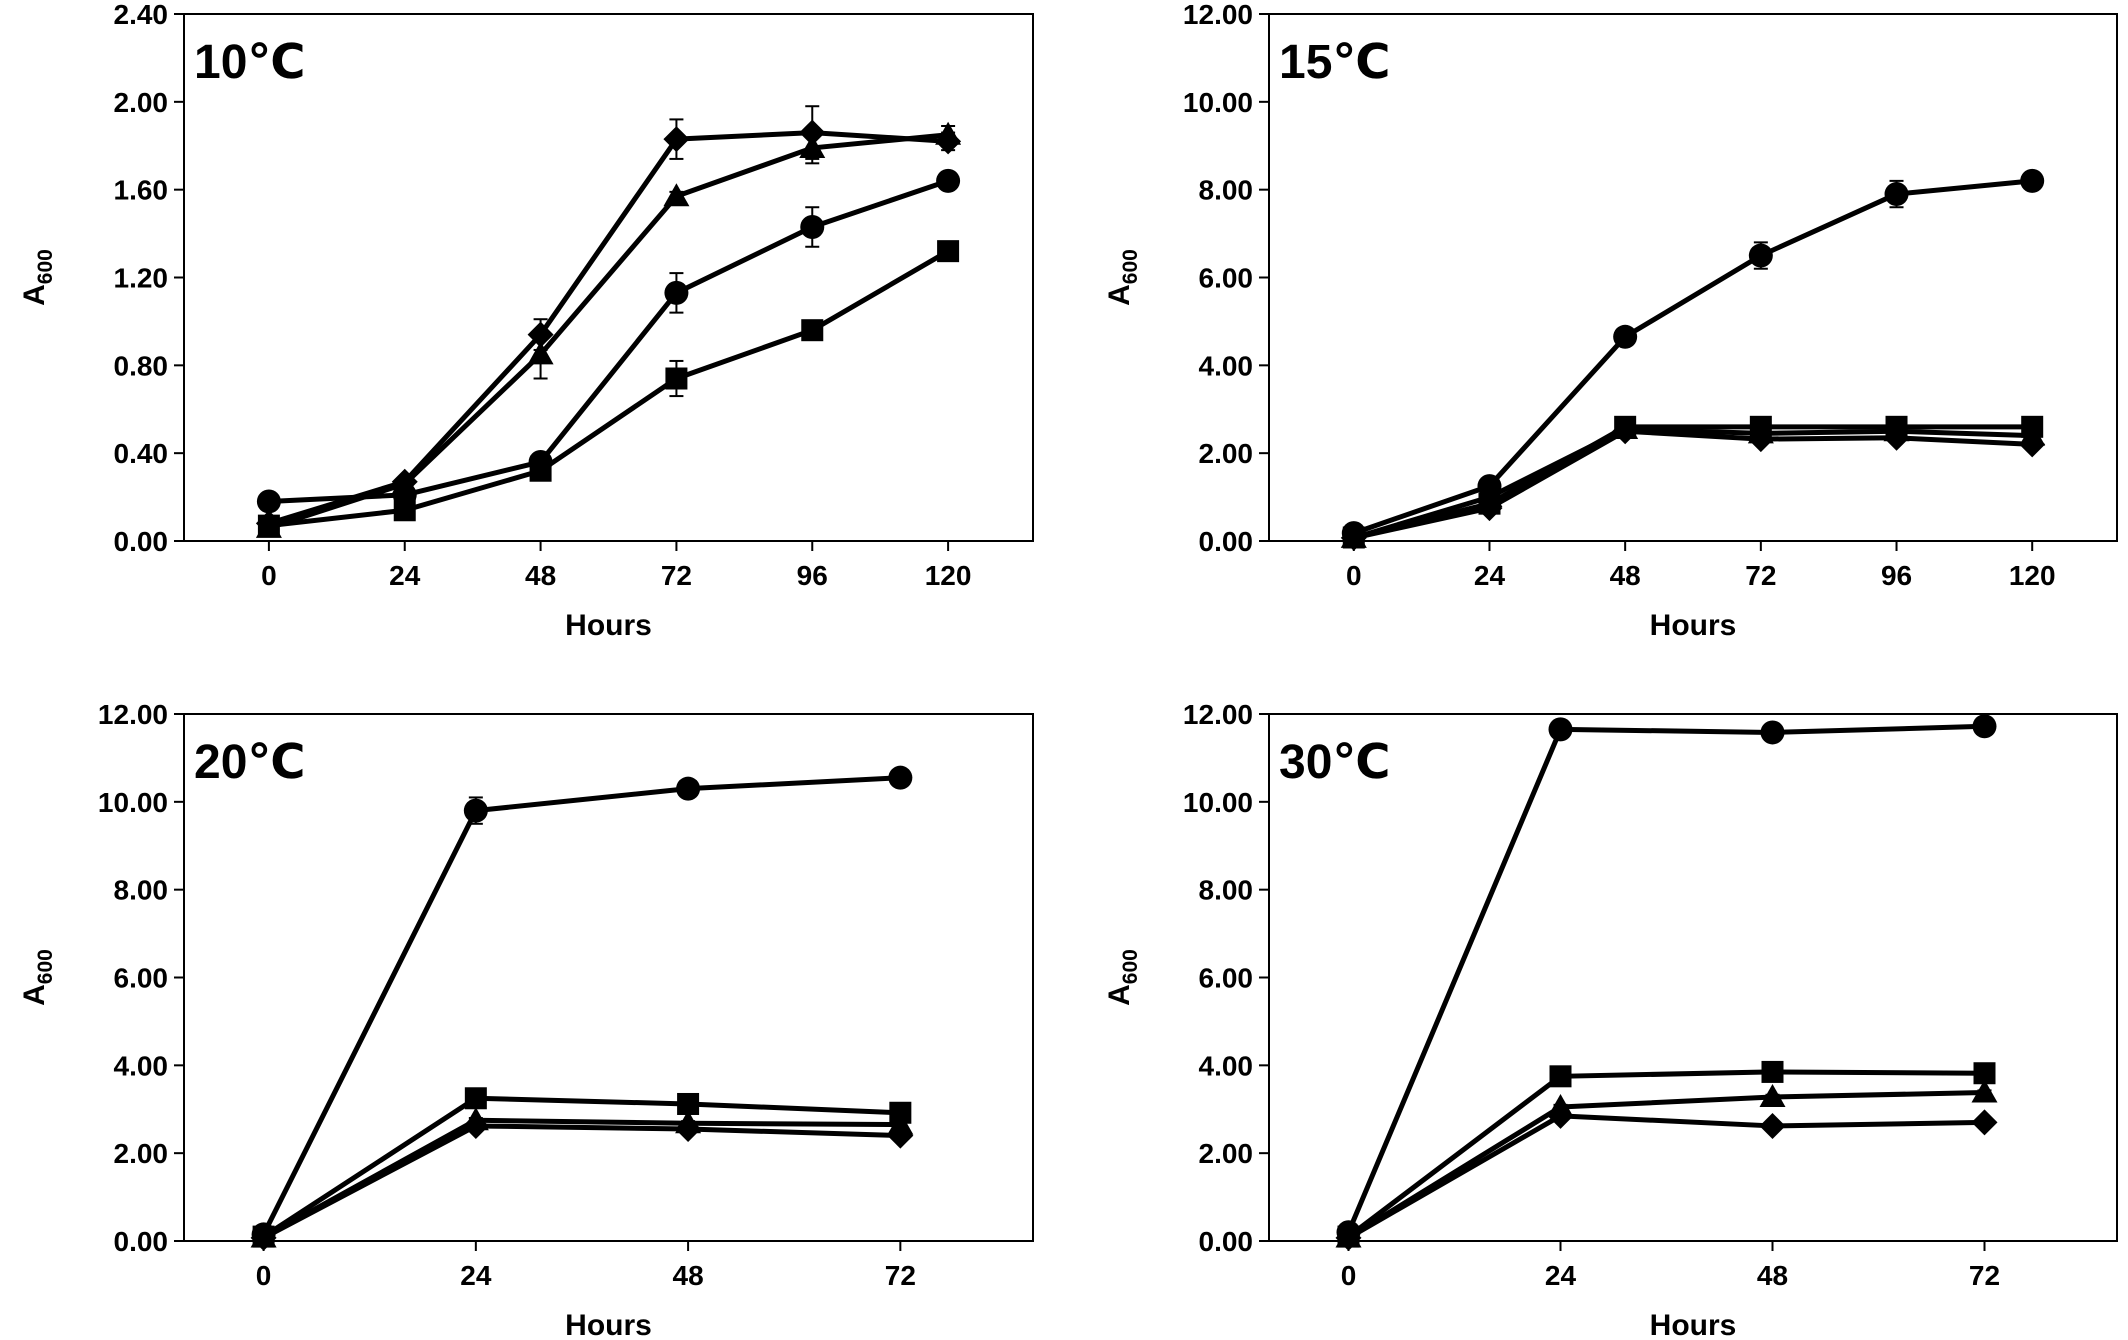  What do you see at coordinates (948, 251) in the screenshot?
I see `marker-square-s1-p5` at bounding box center [948, 251].